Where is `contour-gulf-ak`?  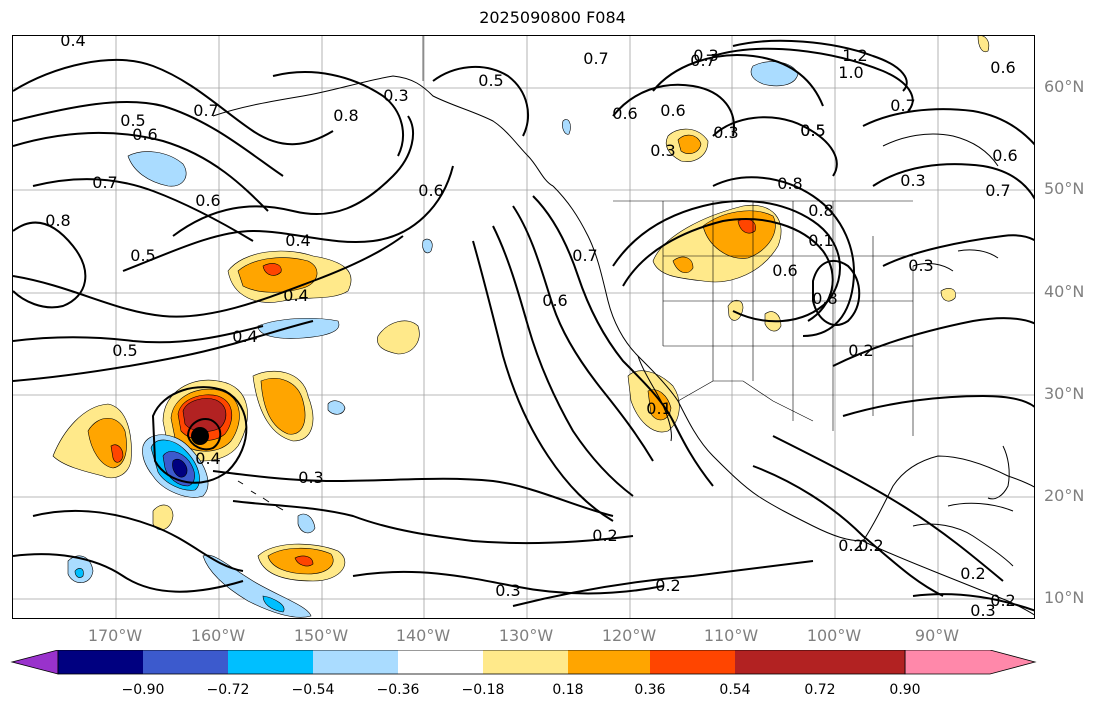 contour-gulf-ak is located at coordinates (480, 101).